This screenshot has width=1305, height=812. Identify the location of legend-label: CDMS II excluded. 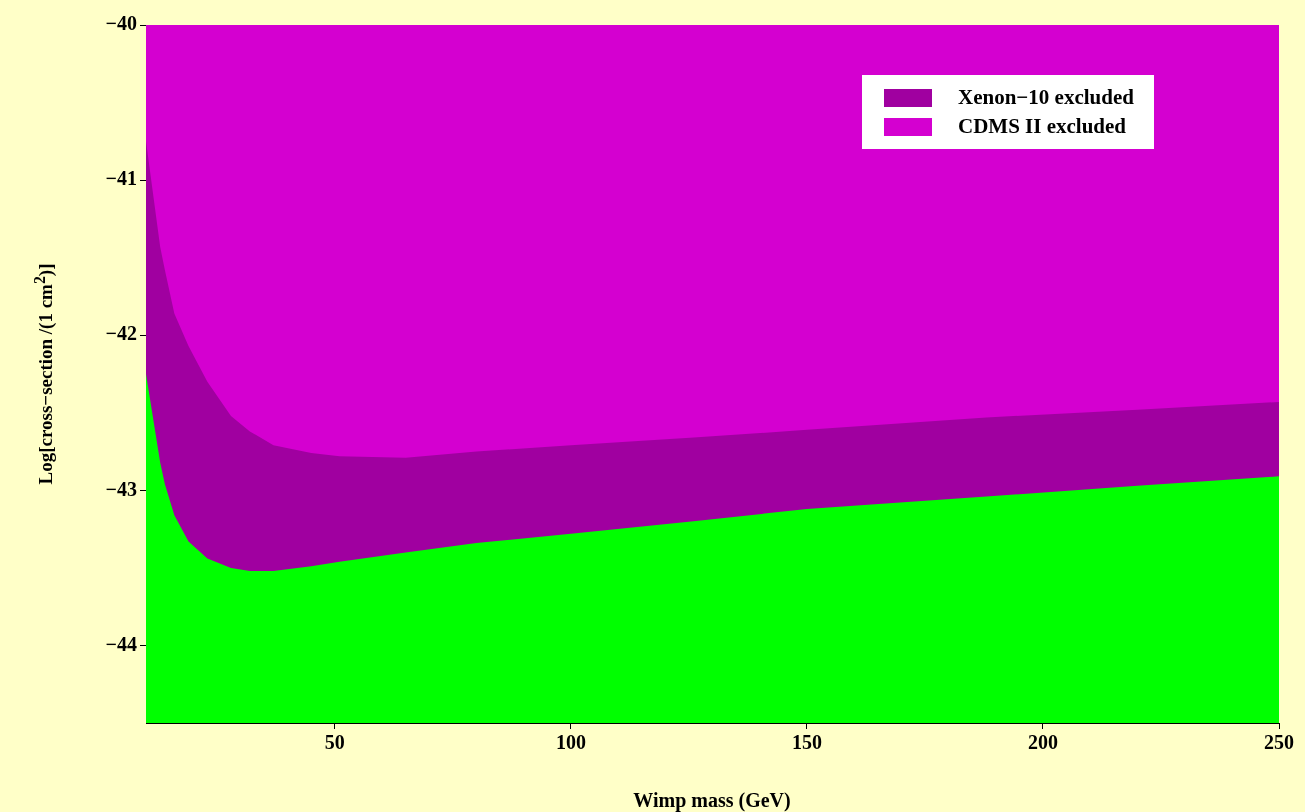
(1042, 126).